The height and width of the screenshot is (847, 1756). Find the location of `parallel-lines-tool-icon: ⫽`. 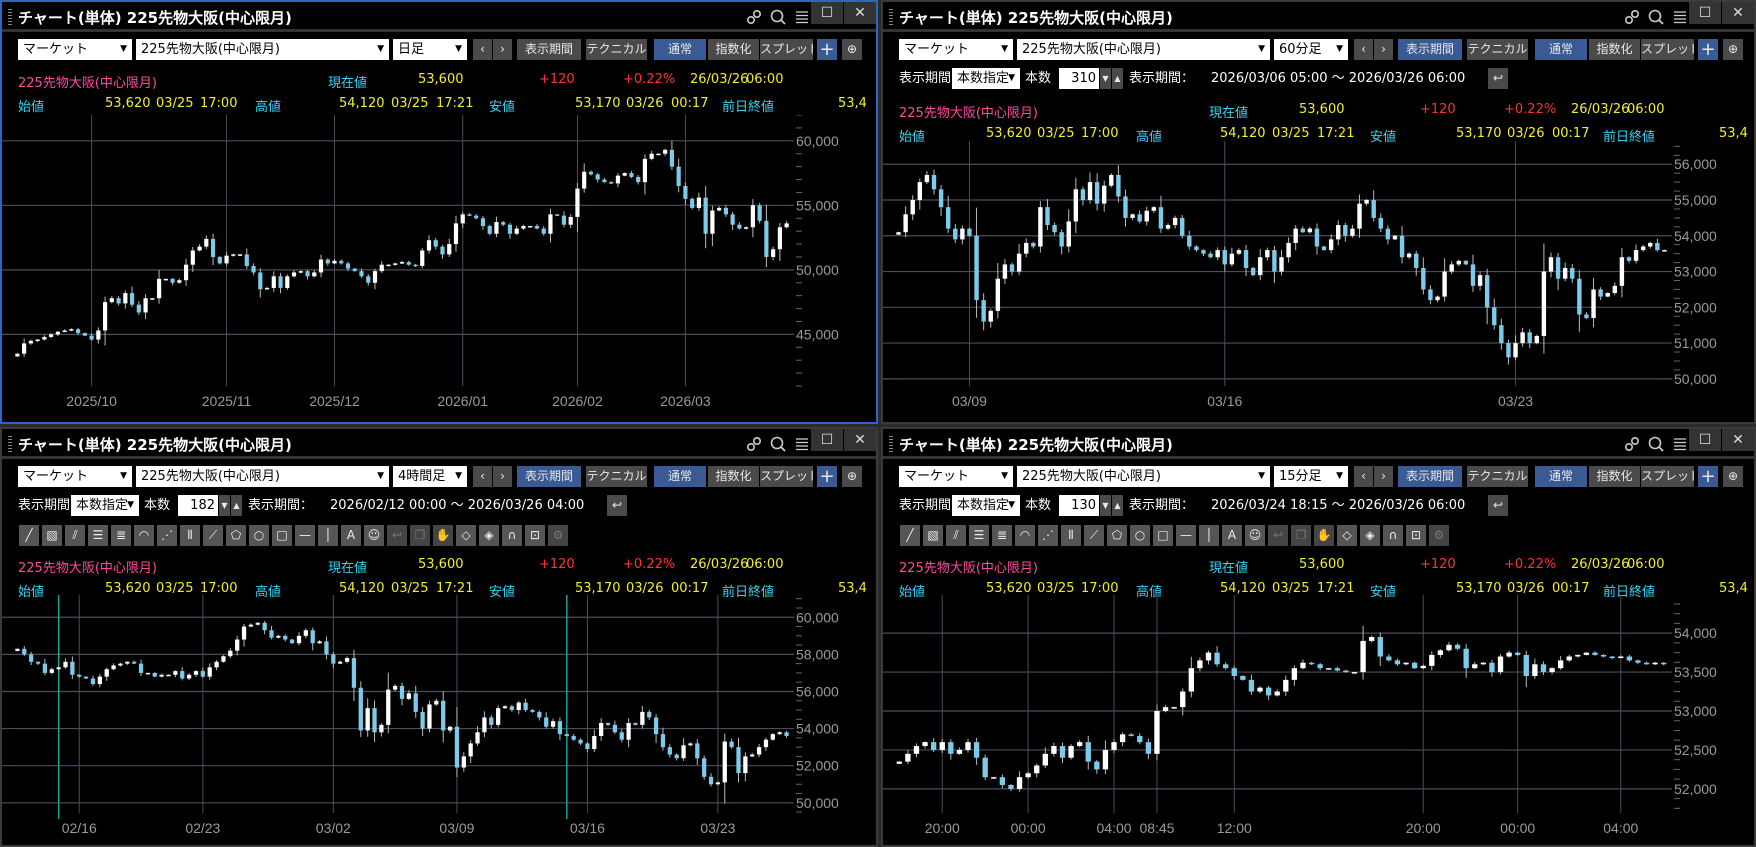

parallel-lines-tool-icon: ⫽ is located at coordinates (956, 535).